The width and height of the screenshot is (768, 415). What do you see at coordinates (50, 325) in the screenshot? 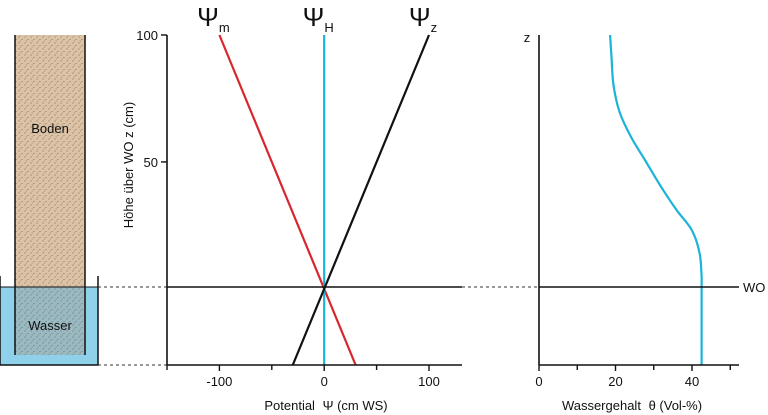
I see `water-label: Wasser` at bounding box center [50, 325].